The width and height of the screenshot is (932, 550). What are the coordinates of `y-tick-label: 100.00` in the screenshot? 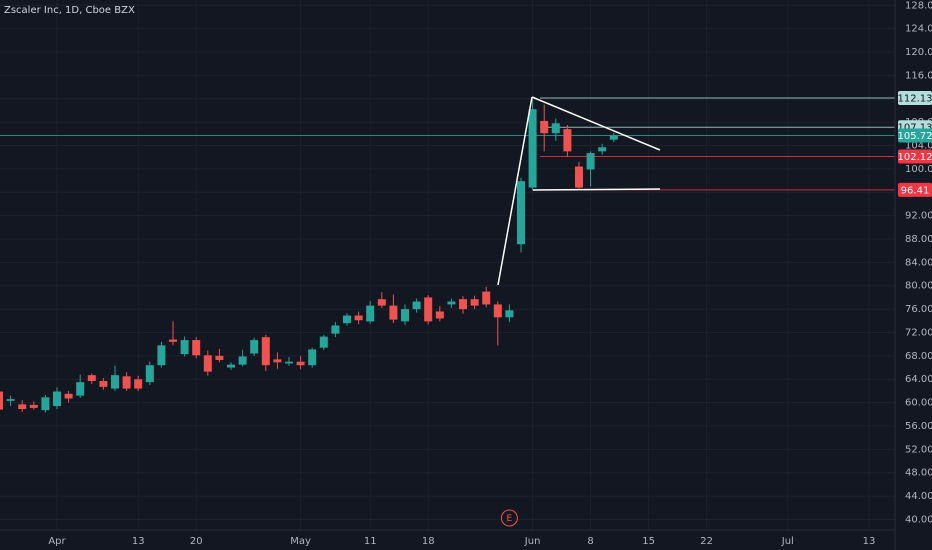 It's located at (918, 169).